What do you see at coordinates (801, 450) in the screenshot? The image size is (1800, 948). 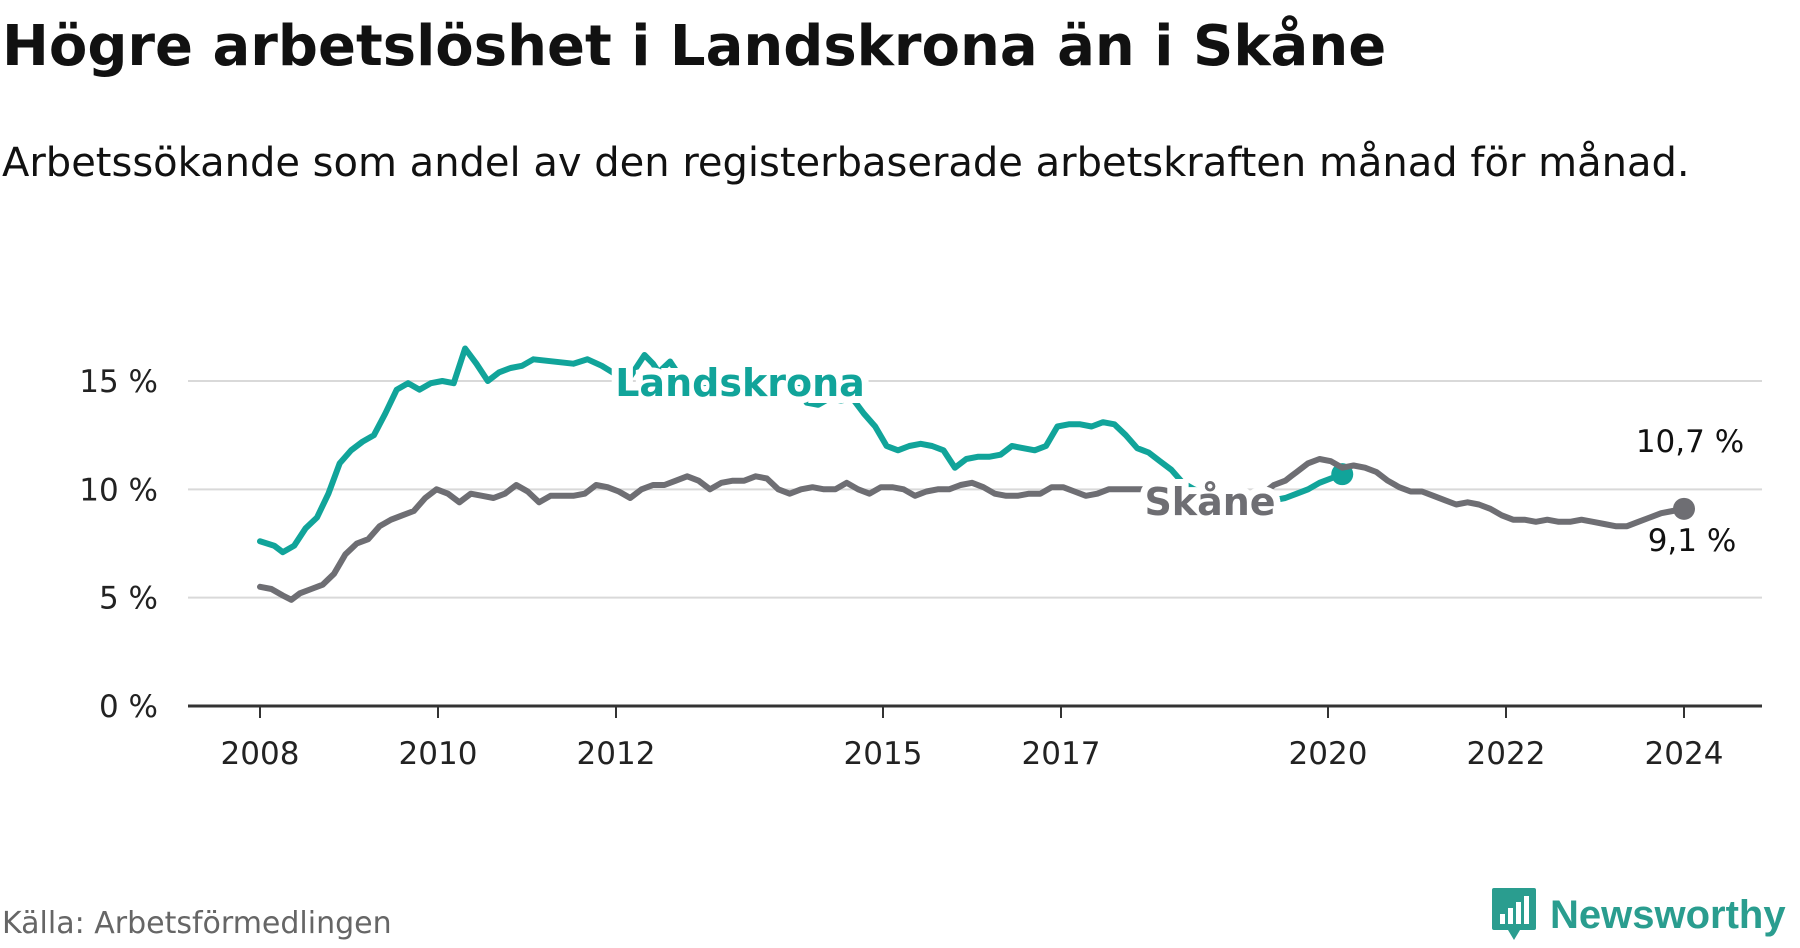 I see `series-line-landskrona` at bounding box center [801, 450].